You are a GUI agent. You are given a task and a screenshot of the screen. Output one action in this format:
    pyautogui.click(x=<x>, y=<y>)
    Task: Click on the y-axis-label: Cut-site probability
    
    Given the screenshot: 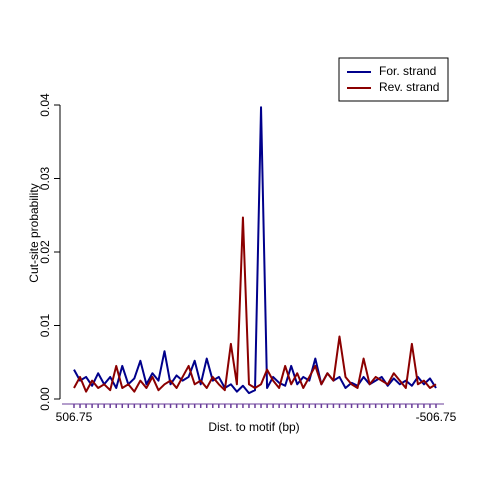 What is the action you would take?
    pyautogui.click(x=34, y=232)
    